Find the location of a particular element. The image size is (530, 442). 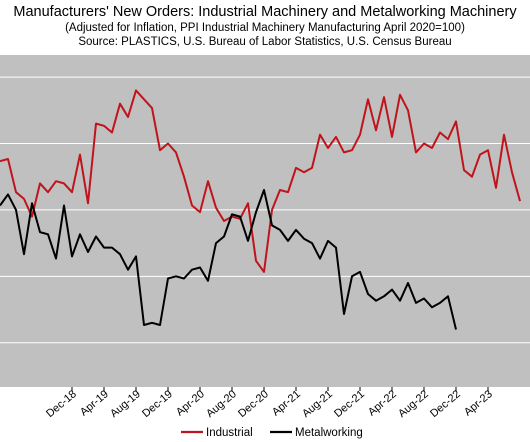

x-tick-label: Aug-19 is located at coordinates (125, 404).